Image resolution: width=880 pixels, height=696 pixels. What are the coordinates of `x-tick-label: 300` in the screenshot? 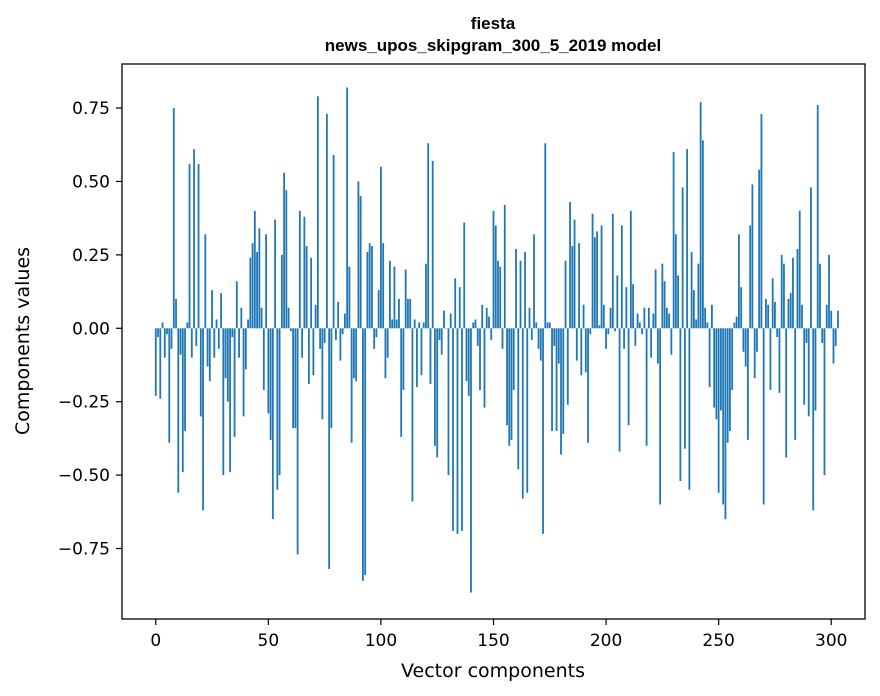 It's located at (831, 641).